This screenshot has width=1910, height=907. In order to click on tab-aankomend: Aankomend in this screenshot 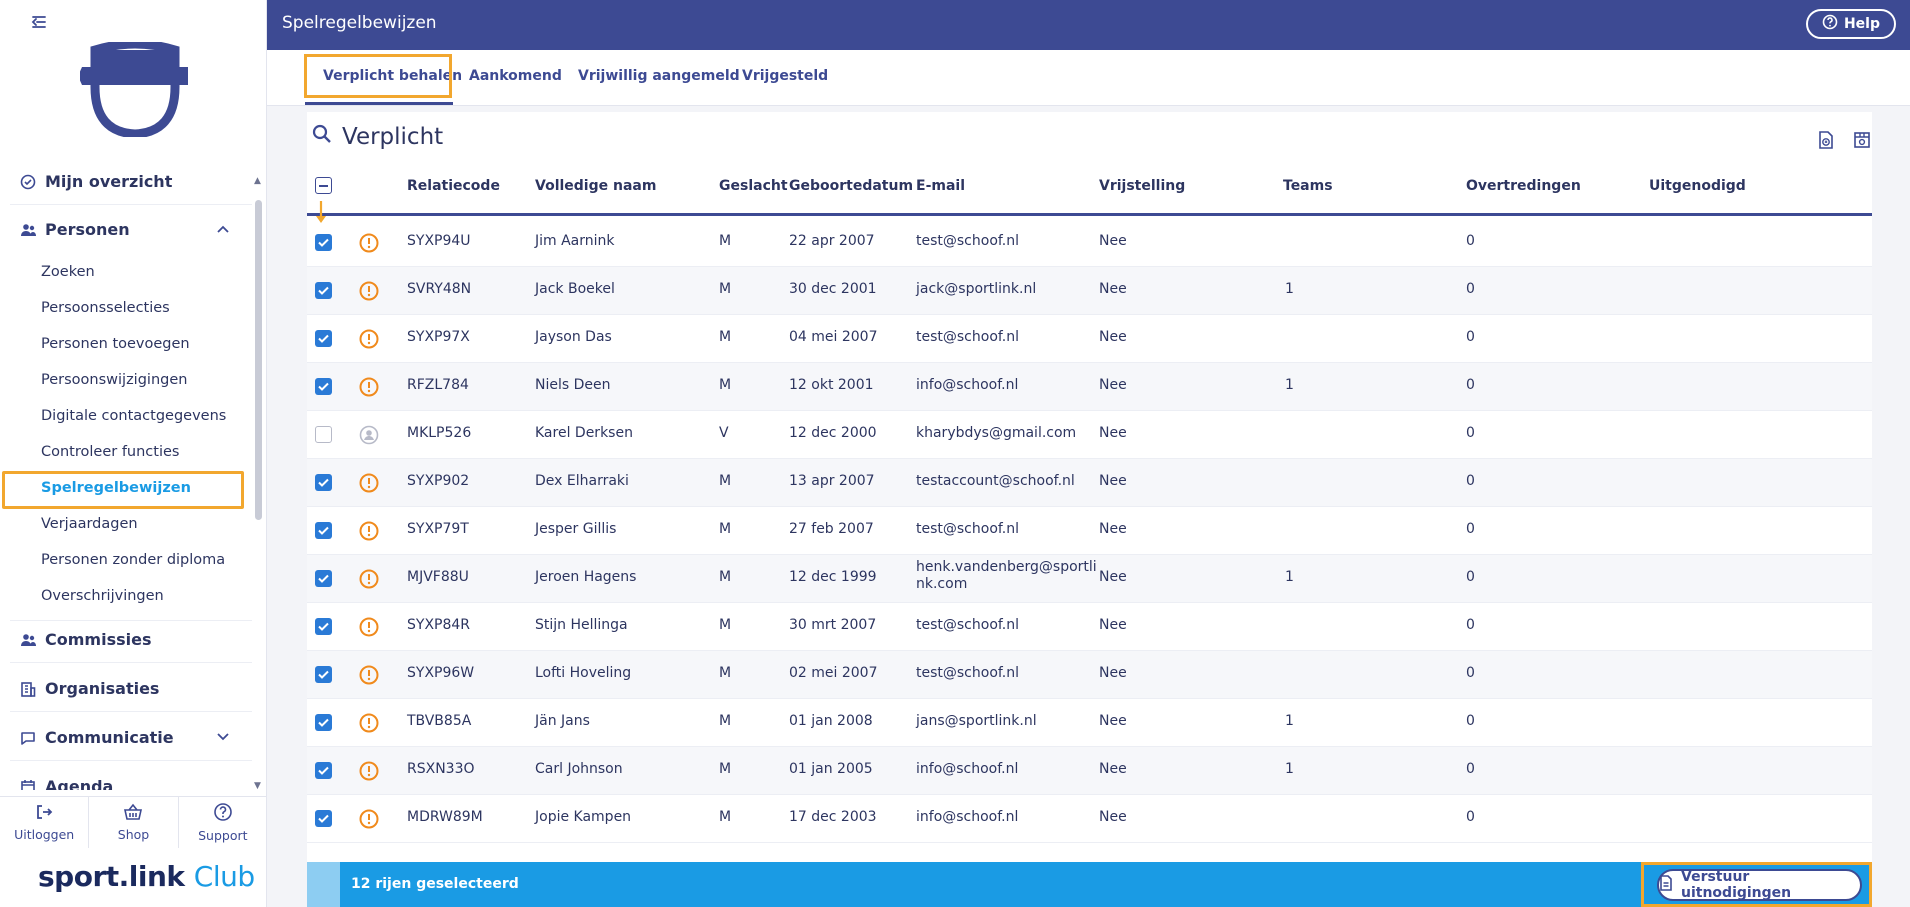, I will do `click(515, 76)`.